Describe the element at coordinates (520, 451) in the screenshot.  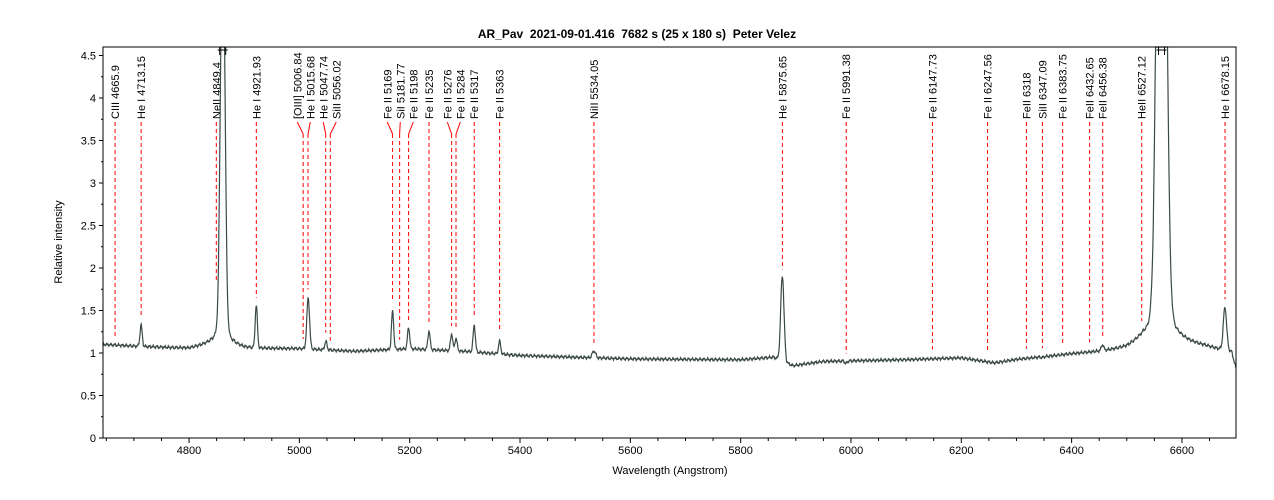
I see `x-tick-label: 5400` at that location.